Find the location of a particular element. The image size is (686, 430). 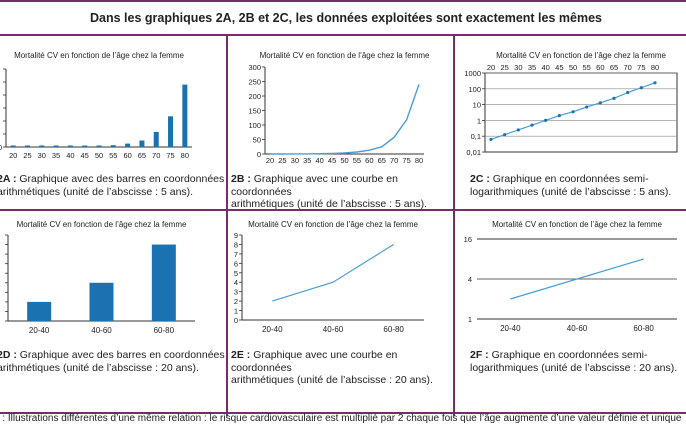

x-tick-label: 40 is located at coordinates (319, 160).